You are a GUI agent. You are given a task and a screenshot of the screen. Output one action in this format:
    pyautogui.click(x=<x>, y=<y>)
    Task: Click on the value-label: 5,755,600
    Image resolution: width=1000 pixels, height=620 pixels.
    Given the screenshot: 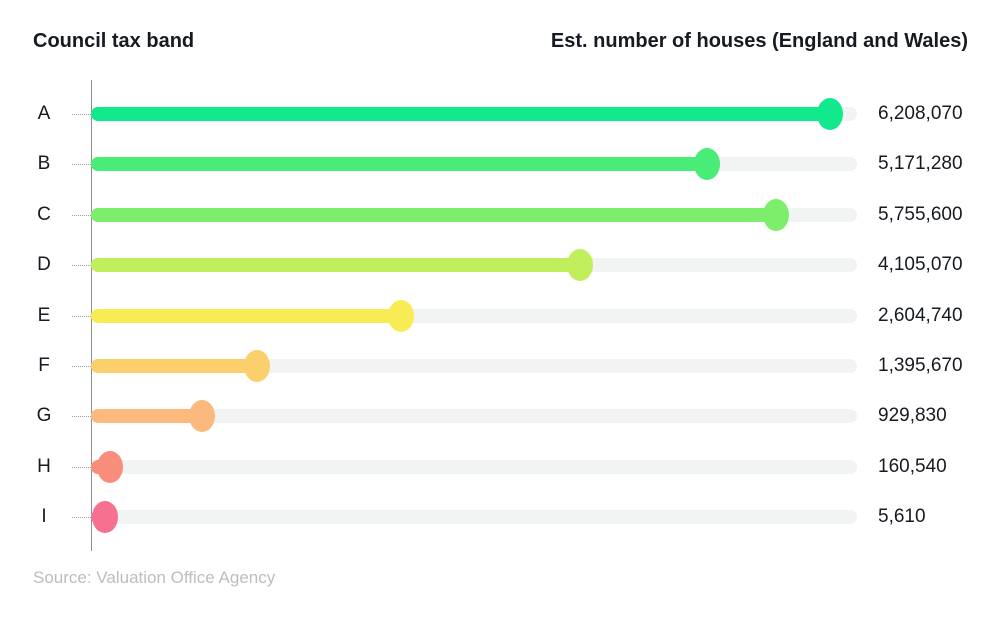 What is the action you would take?
    pyautogui.click(x=920, y=214)
    